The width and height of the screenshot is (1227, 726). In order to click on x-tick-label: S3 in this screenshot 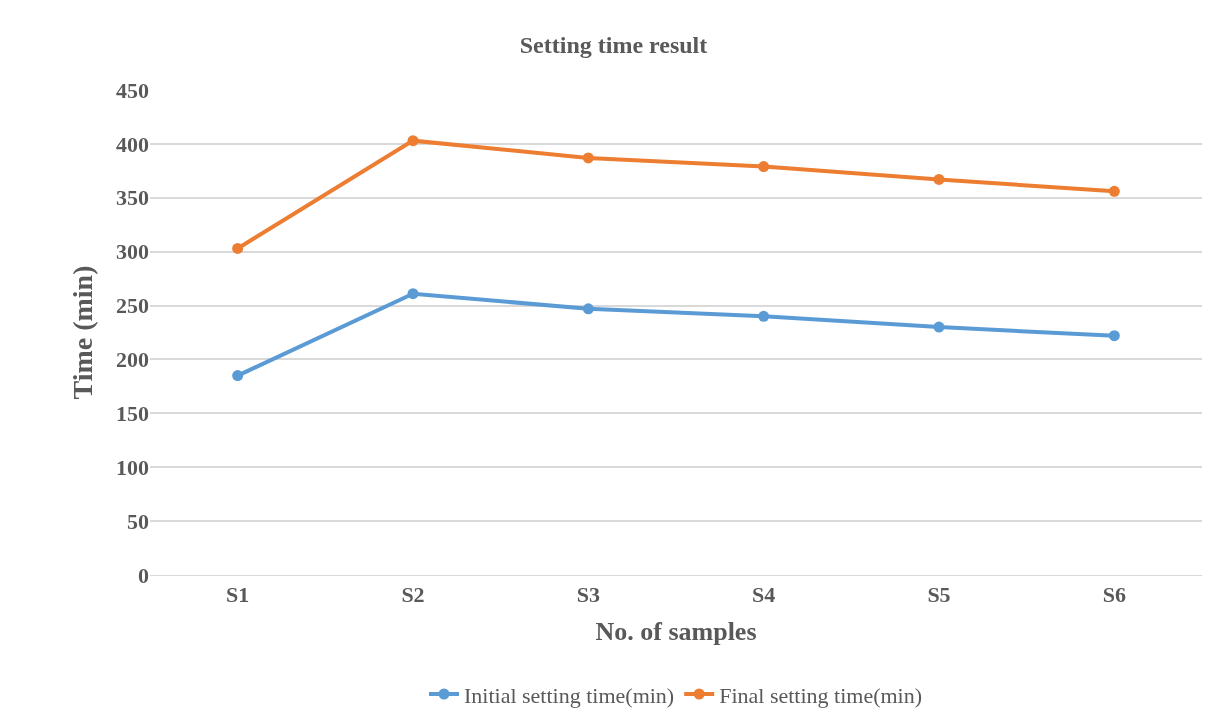, I will do `click(588, 595)`.